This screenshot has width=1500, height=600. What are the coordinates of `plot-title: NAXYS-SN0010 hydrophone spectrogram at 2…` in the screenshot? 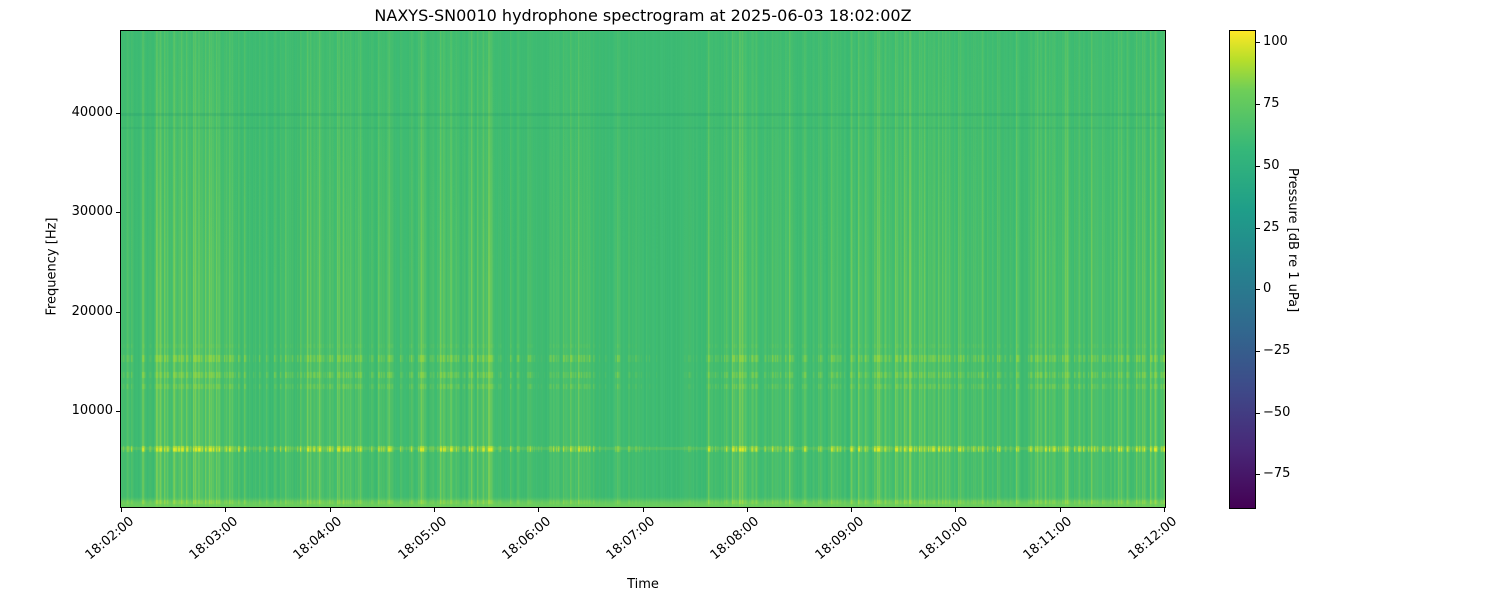 It's located at (643, 15).